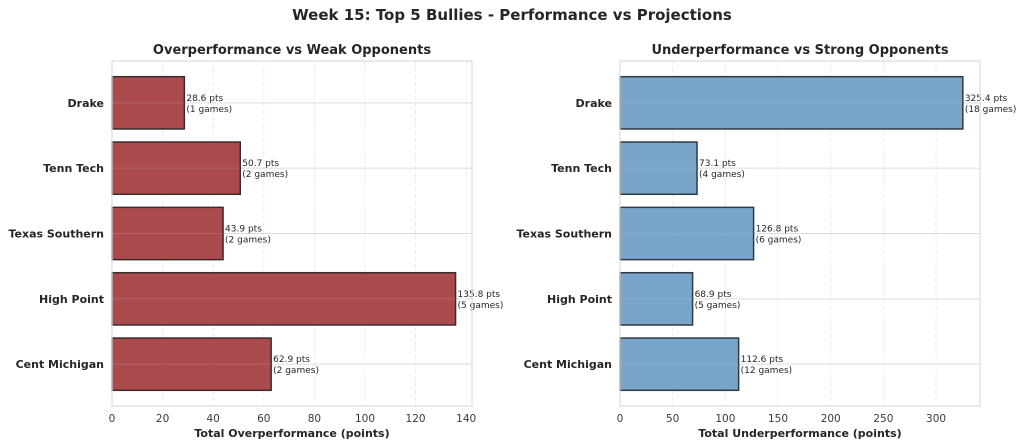 The height and width of the screenshot is (446, 1024). I want to click on underperformance-bar-texas-southern, so click(687, 233).